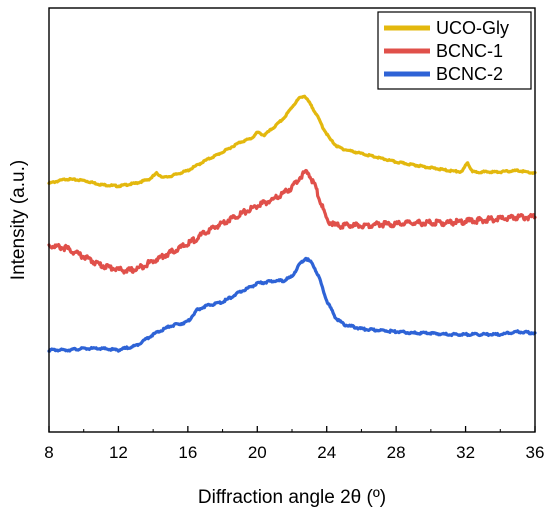 This screenshot has height=518, width=550. Describe the element at coordinates (294, 444) in the screenshot. I see `x-axis: 8 12 16 20 24 28 32 36` at that location.